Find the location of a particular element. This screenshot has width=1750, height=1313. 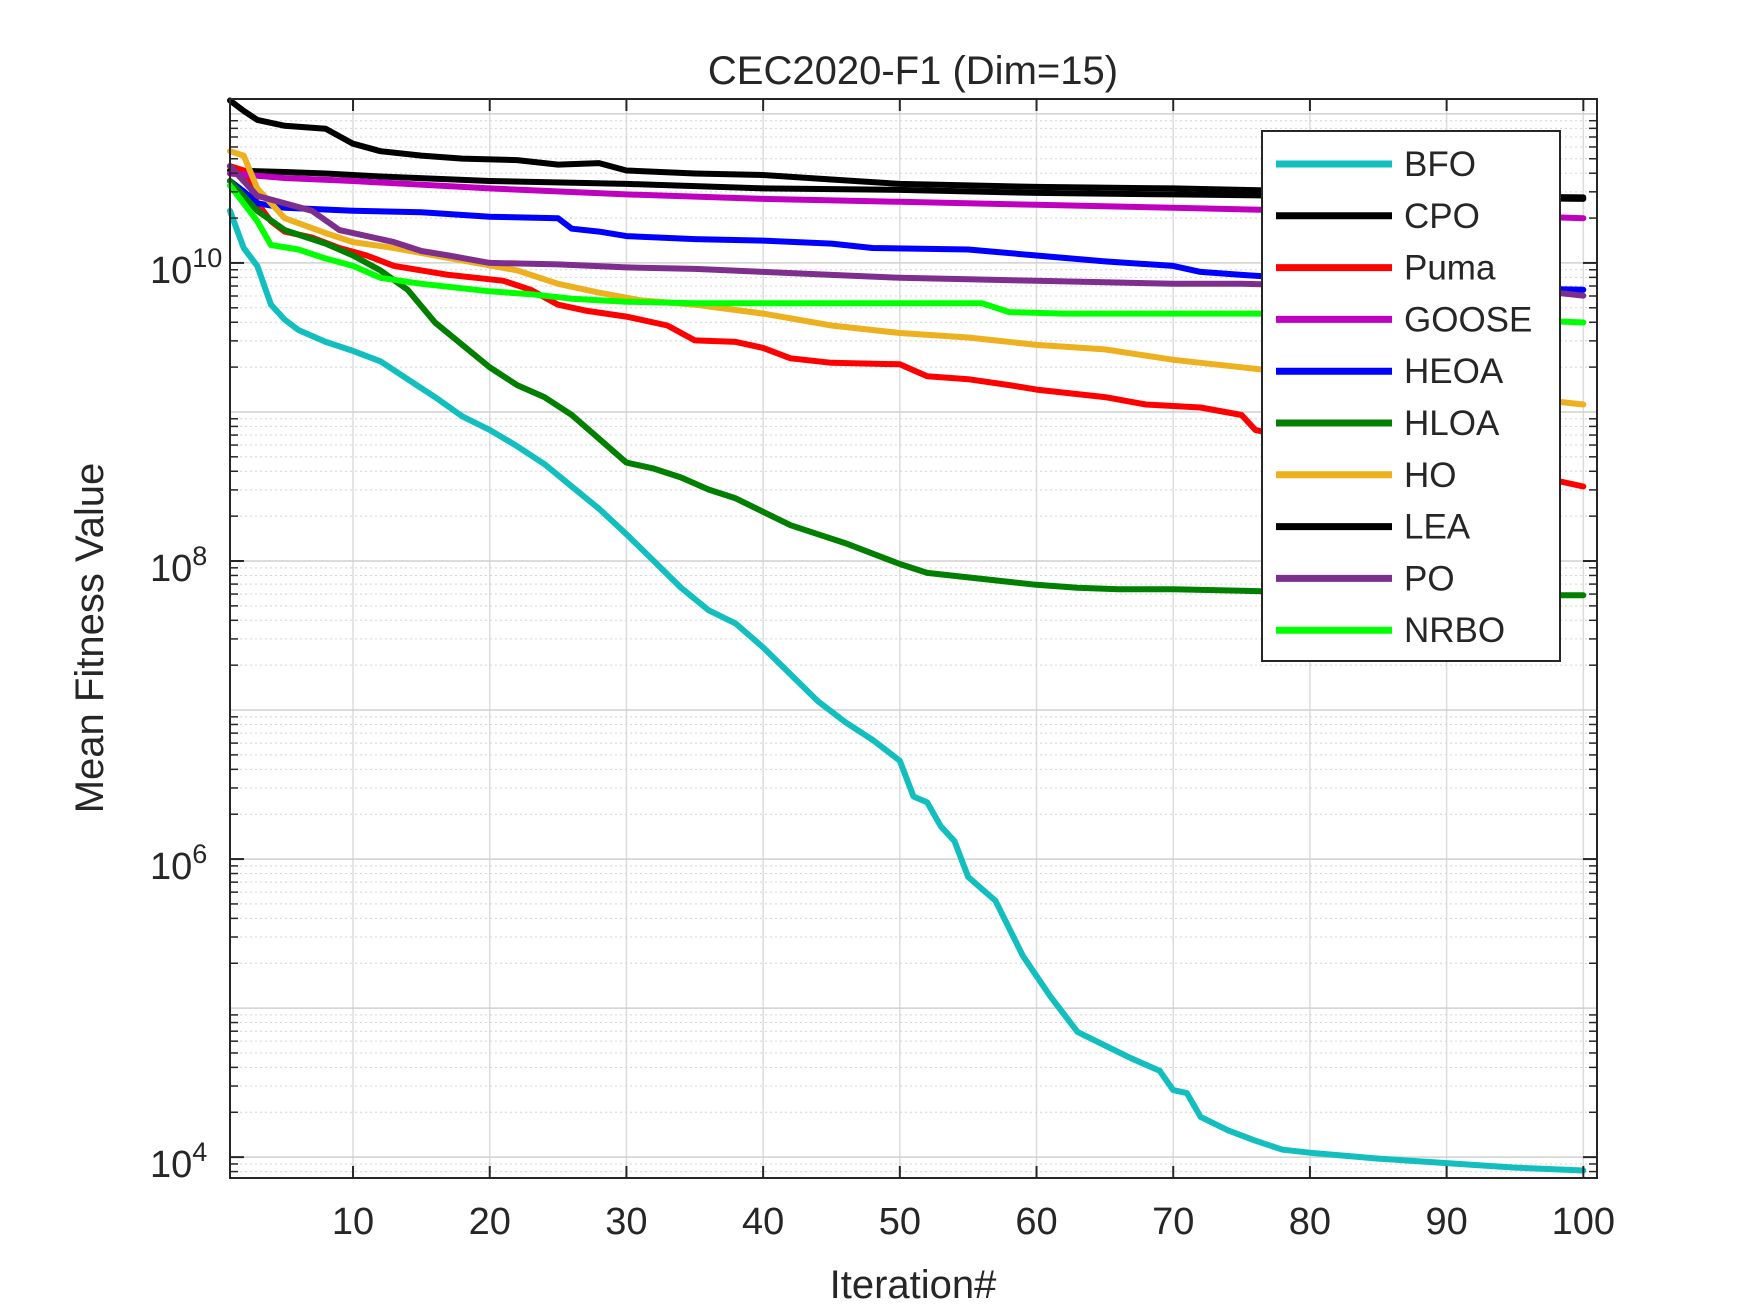

x-tick-label: 90 is located at coordinates (1446, 1222).